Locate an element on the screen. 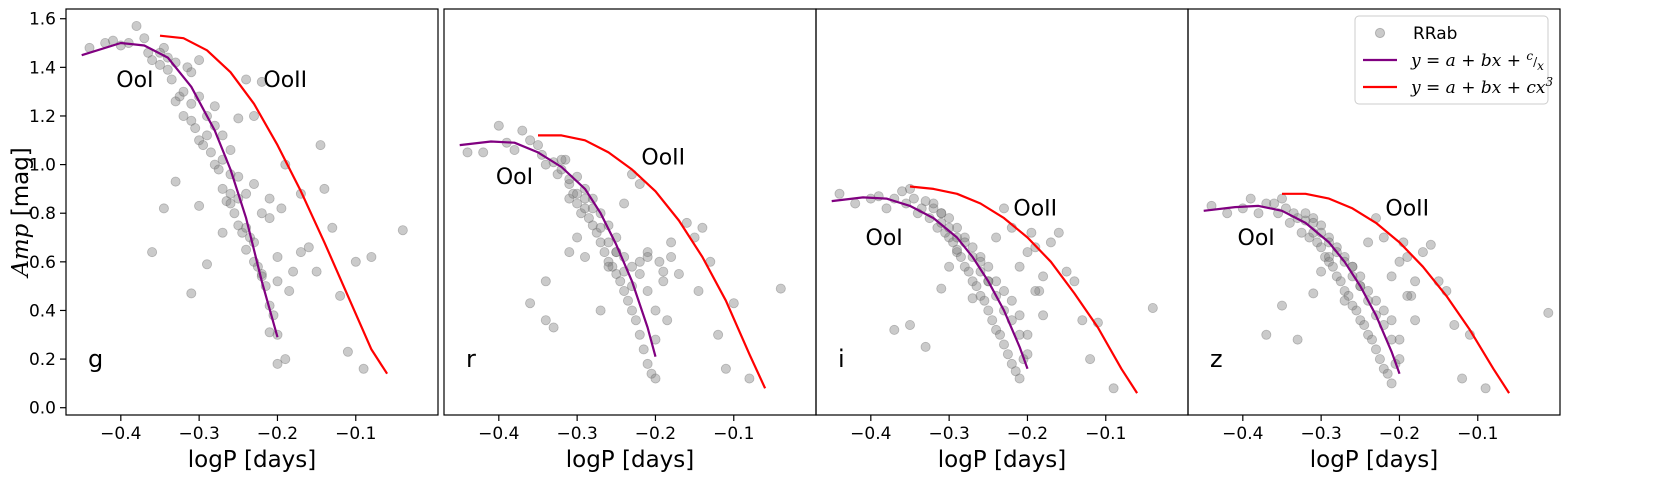 The height and width of the screenshot is (501, 1661). ooii-fit-line is located at coordinates (1396, 293).